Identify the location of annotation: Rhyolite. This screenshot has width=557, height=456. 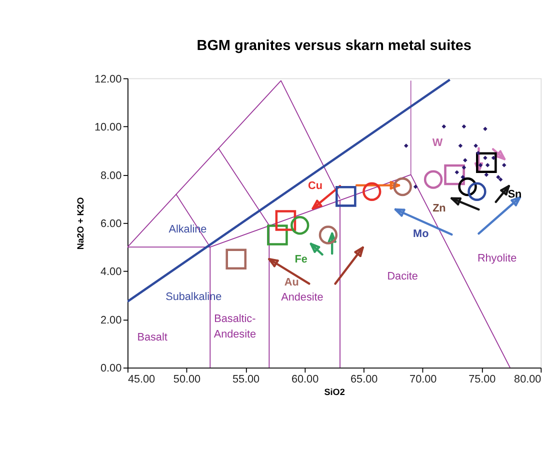
(497, 258).